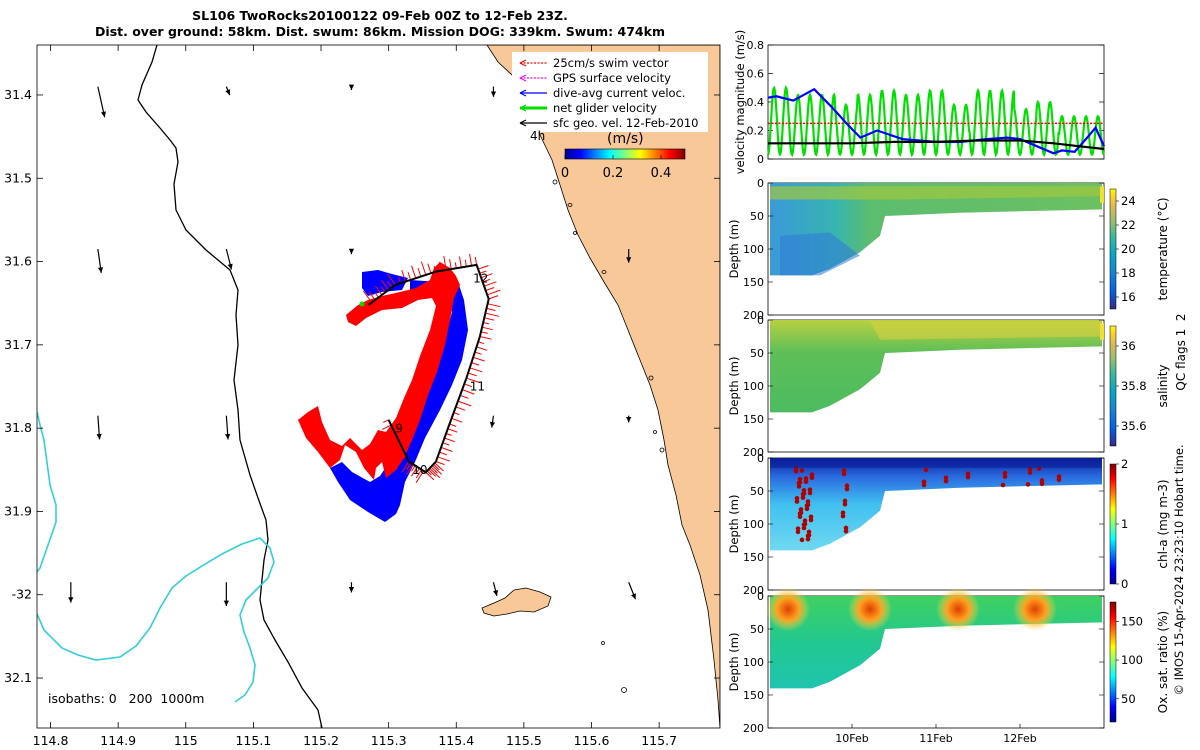 The image size is (1200, 750). Describe the element at coordinates (1124, 464) in the screenshot. I see `colorbar-tick-label: 2` at that location.